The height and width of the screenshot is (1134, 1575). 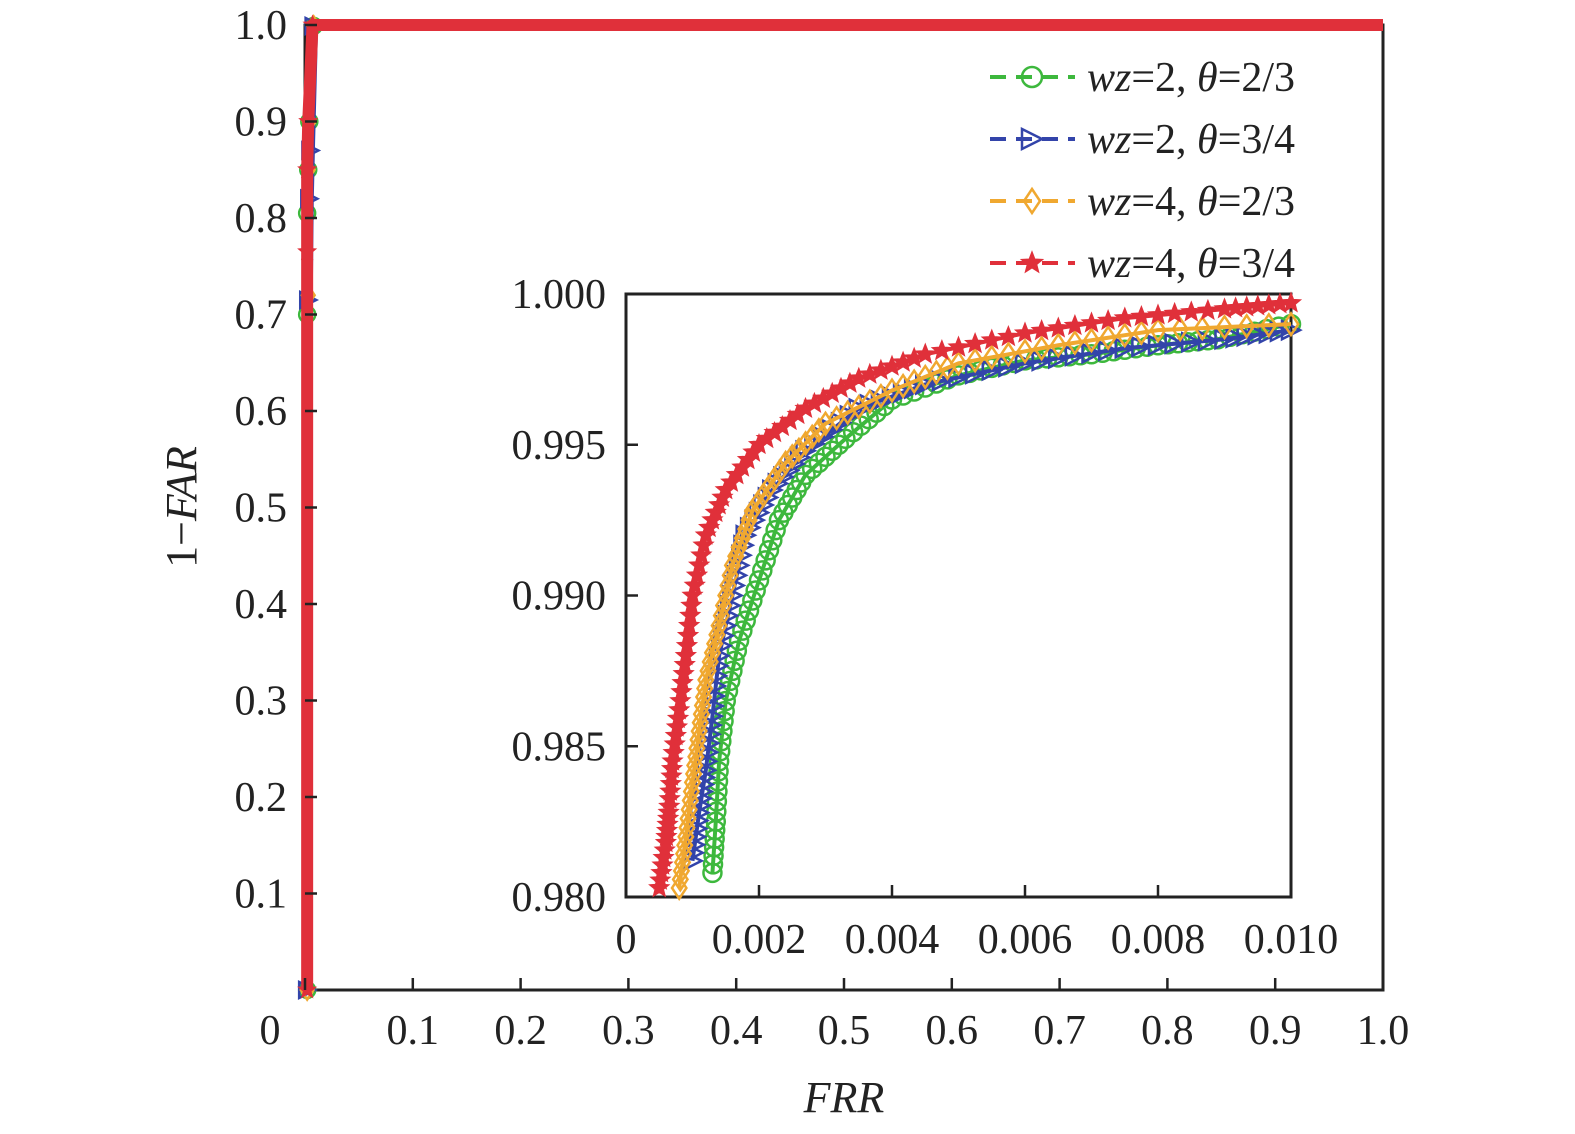 I want to click on inset-y-tick-label: 0.995, so click(x=559, y=446).